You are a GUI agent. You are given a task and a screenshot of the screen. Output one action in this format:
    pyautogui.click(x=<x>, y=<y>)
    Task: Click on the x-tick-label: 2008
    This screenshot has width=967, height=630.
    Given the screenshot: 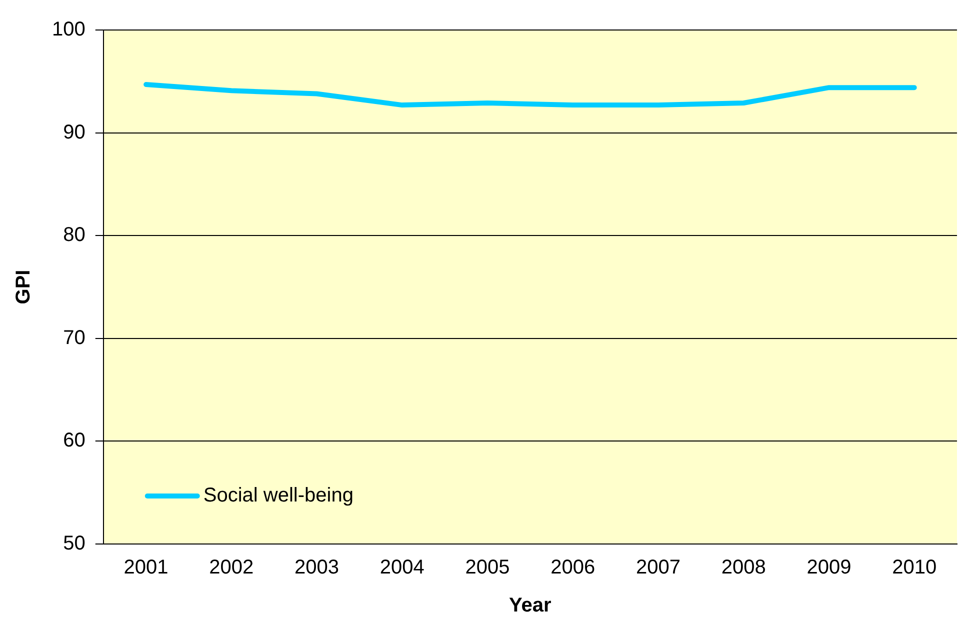 What is the action you would take?
    pyautogui.click(x=743, y=567)
    